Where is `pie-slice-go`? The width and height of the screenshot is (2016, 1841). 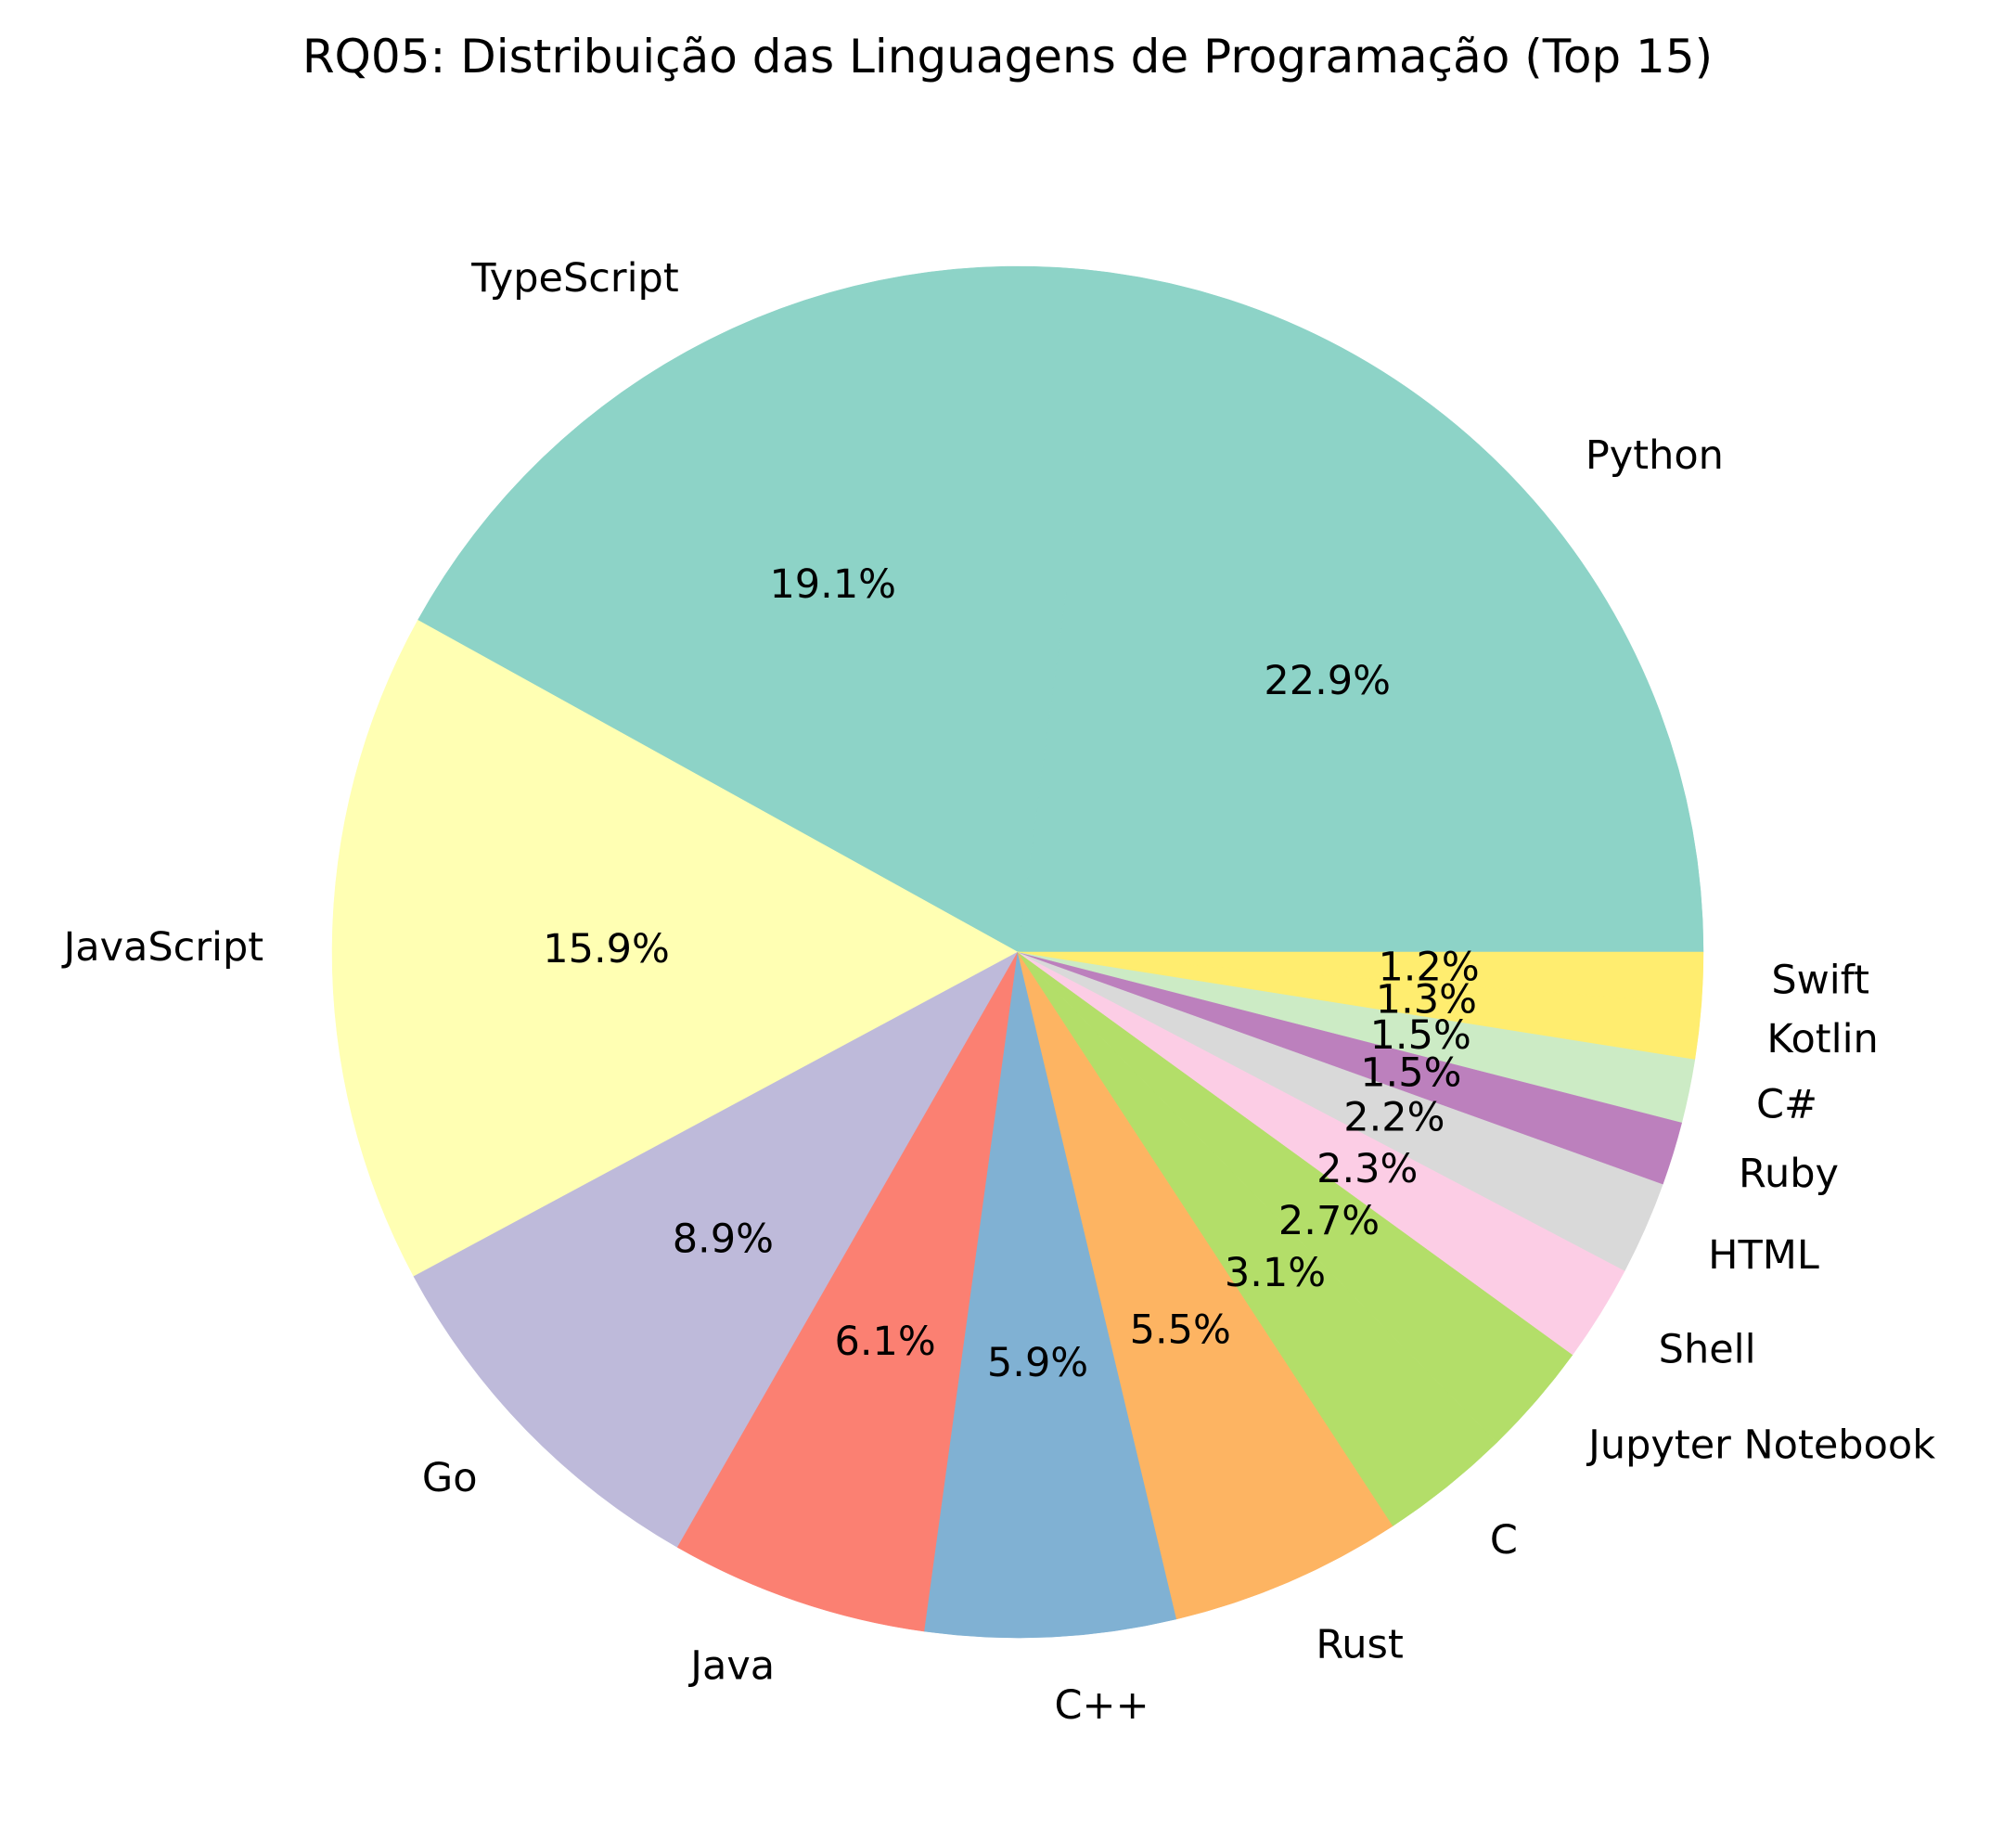 pie-slice-go is located at coordinates (716, 1249).